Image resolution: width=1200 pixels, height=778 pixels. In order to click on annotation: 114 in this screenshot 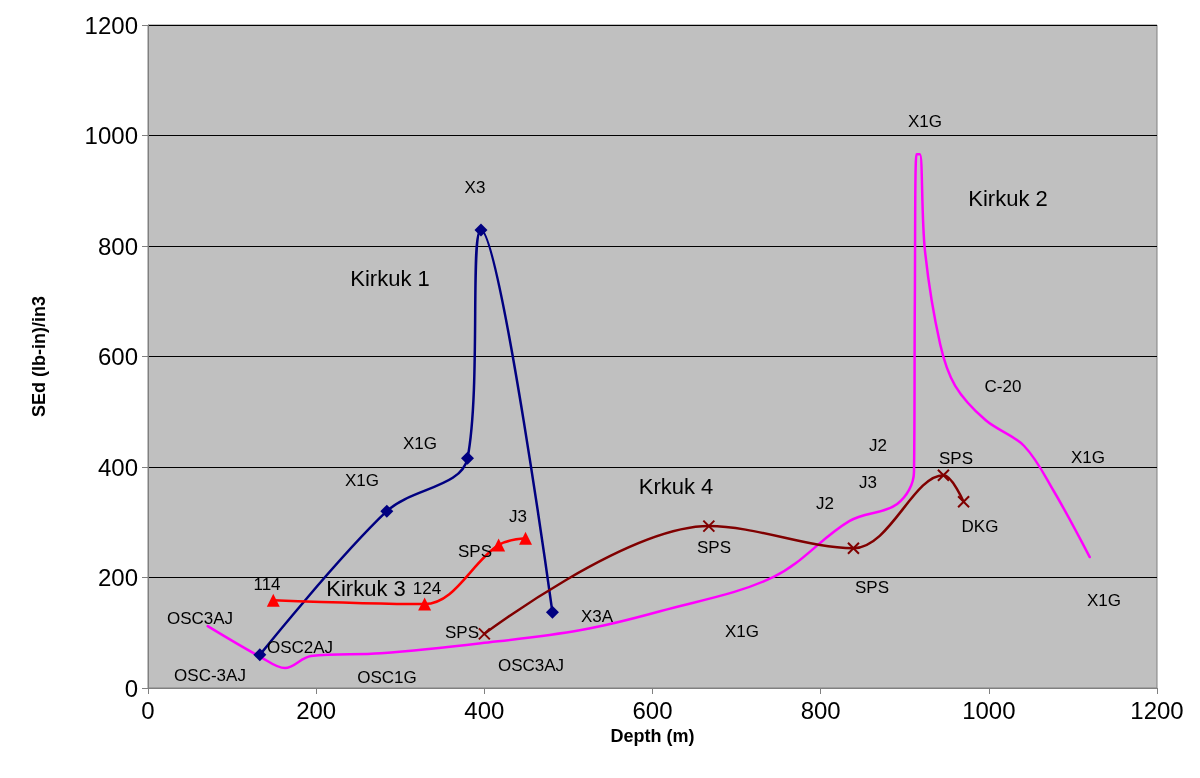, I will do `click(267, 584)`.